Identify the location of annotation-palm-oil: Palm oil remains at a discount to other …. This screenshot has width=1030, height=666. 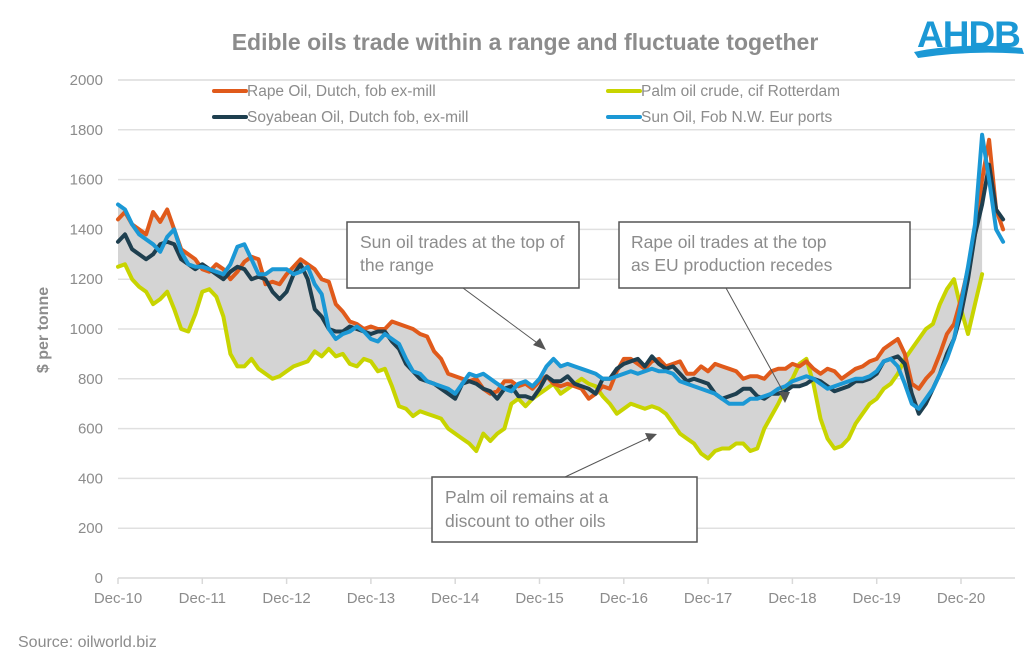
(564, 488).